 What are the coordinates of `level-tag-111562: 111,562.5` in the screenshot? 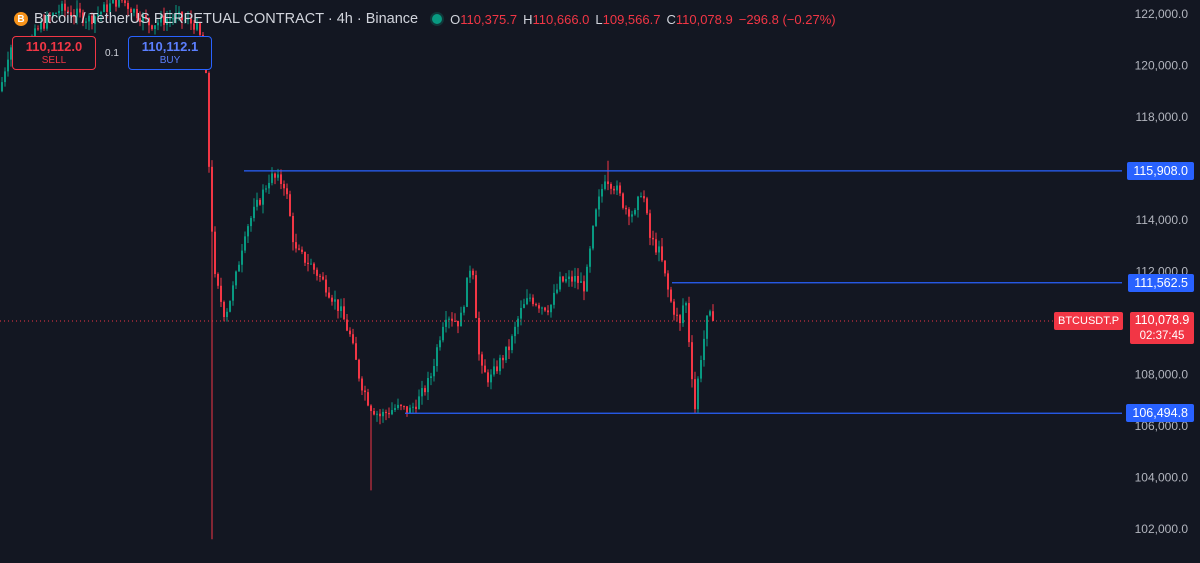 It's located at (1161, 282).